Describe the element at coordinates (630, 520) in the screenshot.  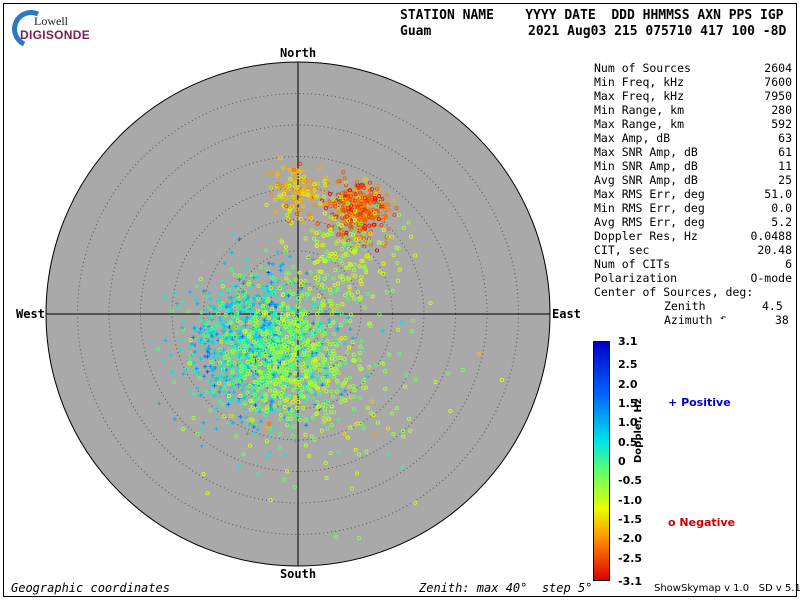
I see `colorbar-tick: -1.5` at that location.